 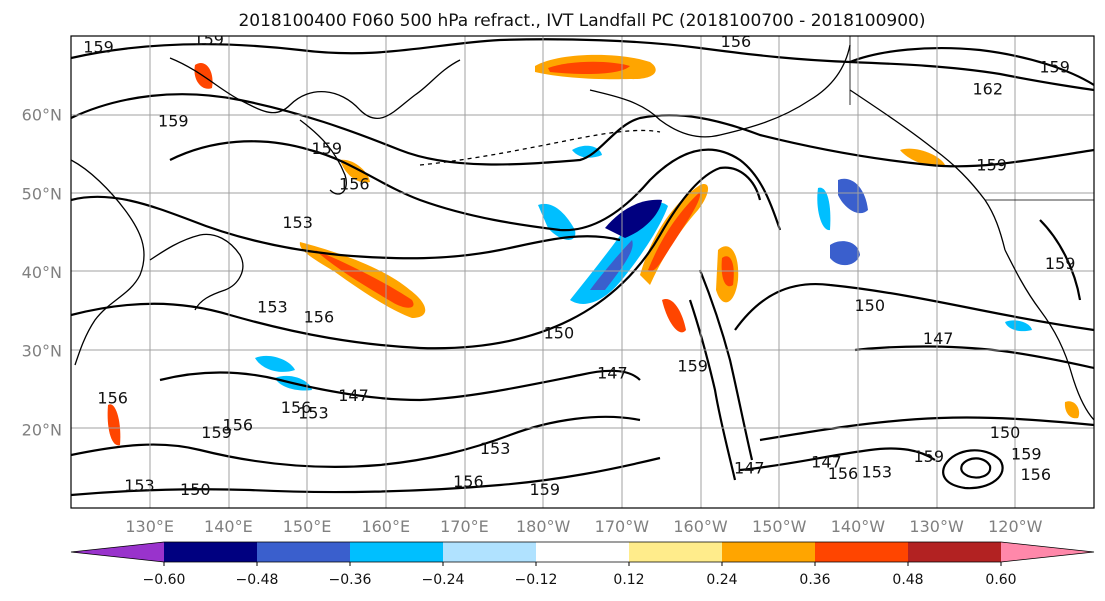 What do you see at coordinates (1000, 580) in the screenshot?
I see `colorbar-tick-label: 0.60` at bounding box center [1000, 580].